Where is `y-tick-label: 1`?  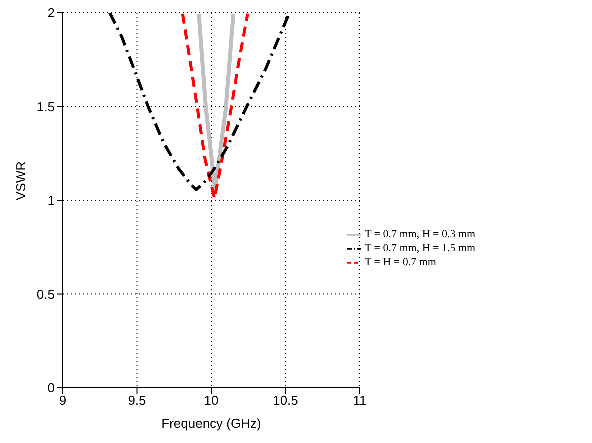
y-tick-label: 1 is located at coordinates (51, 200).